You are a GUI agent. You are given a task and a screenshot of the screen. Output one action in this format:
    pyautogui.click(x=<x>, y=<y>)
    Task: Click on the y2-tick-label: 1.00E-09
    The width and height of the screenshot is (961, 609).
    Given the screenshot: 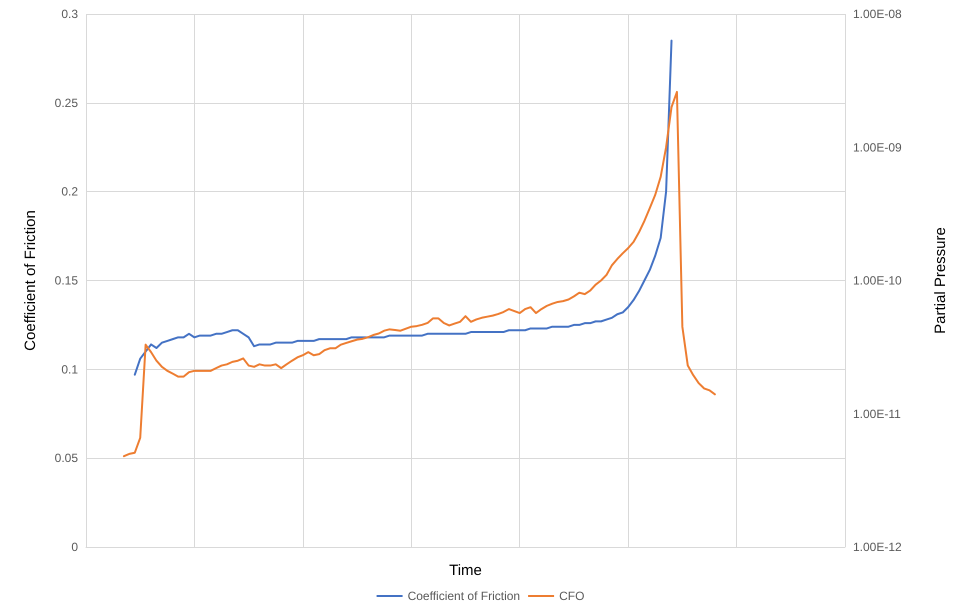 What is the action you would take?
    pyautogui.click(x=877, y=147)
    